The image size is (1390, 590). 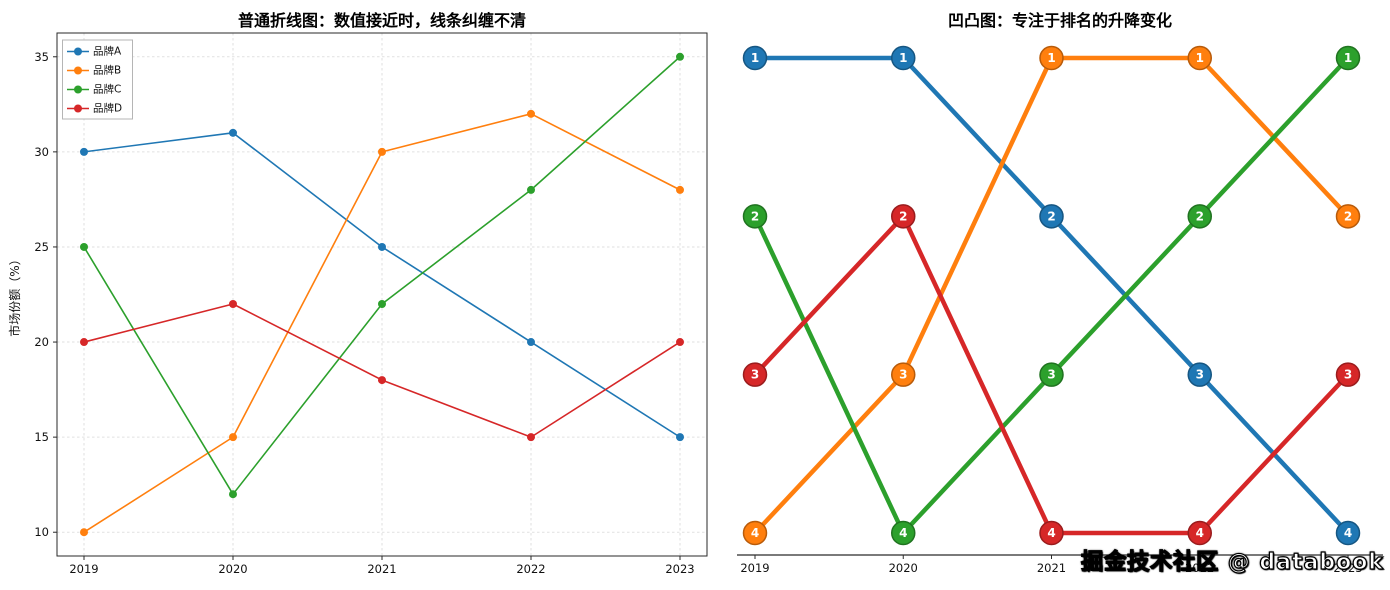 I want to click on legend-label: 品牌D, so click(x=107, y=108).